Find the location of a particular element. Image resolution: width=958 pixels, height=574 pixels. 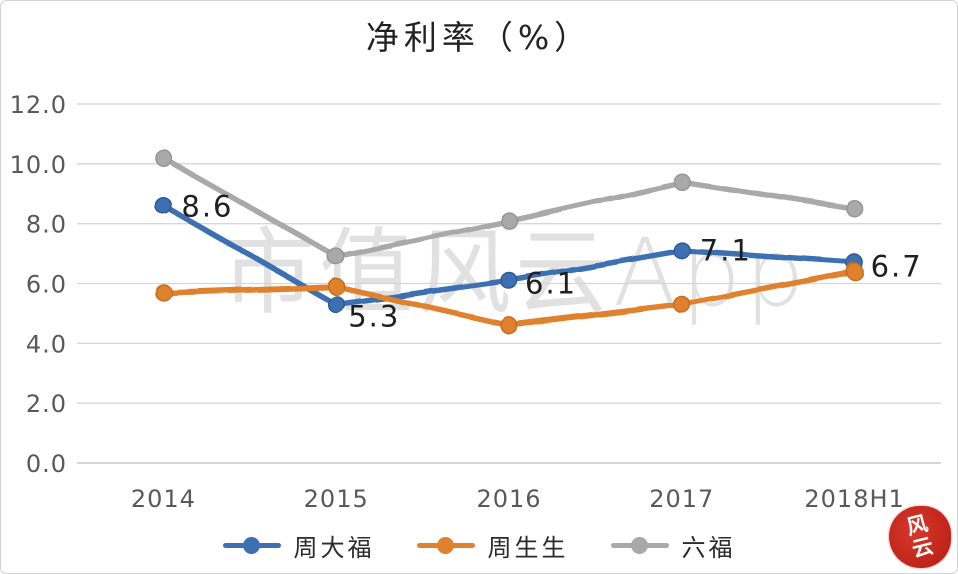

x-axis-tick-label: 2017 is located at coordinates (681, 499).